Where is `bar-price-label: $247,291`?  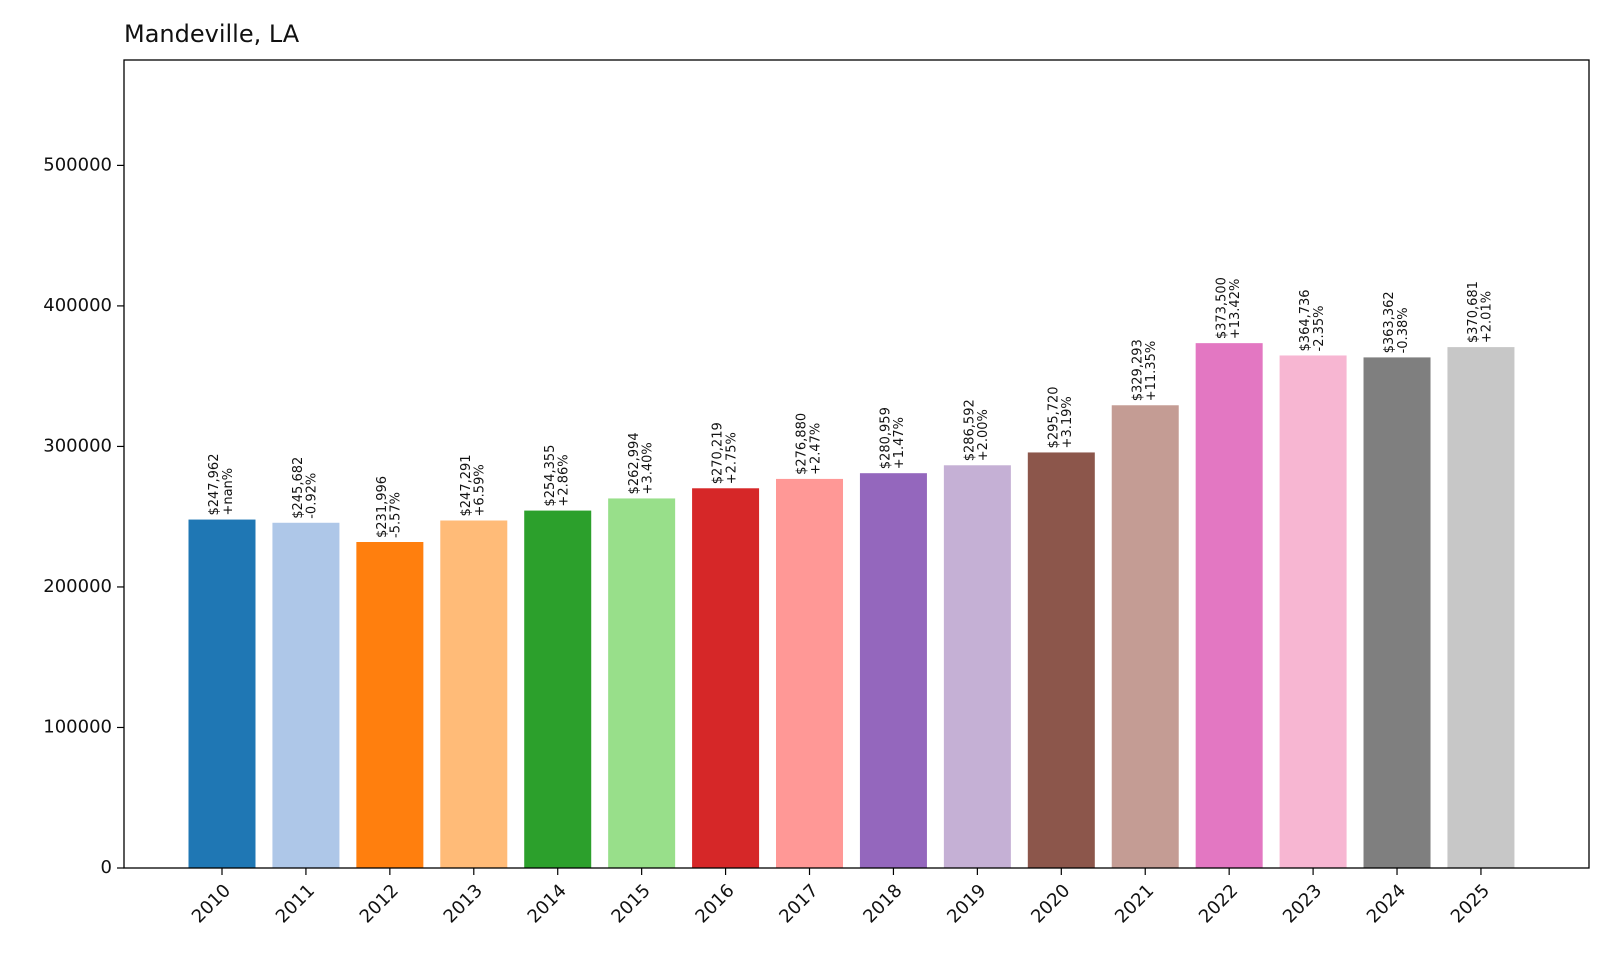 bar-price-label: $247,291 is located at coordinates (466, 485).